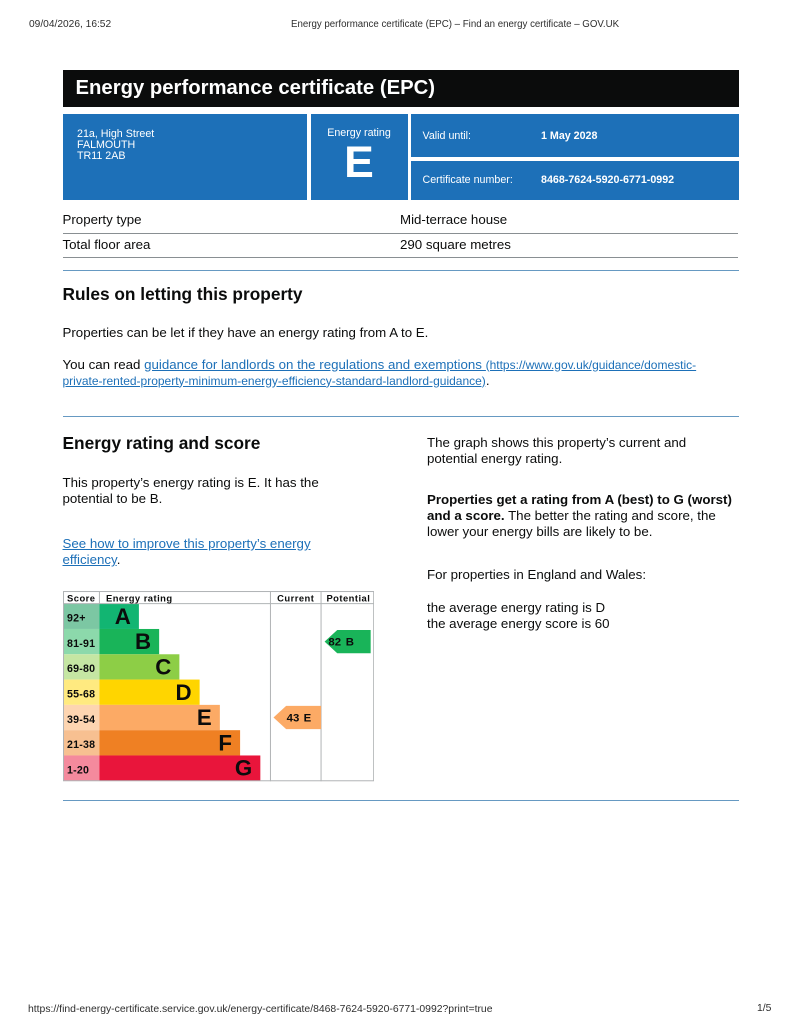  I want to click on svg-text: A, so click(122, 616).